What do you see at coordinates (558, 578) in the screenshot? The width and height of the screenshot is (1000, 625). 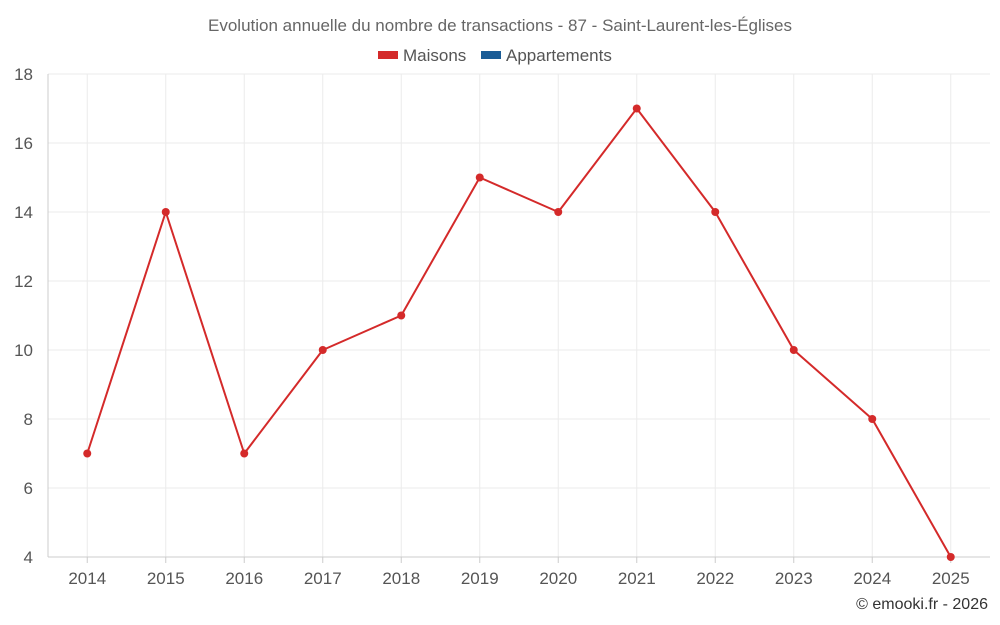 I see `x-tick-label: 2020` at bounding box center [558, 578].